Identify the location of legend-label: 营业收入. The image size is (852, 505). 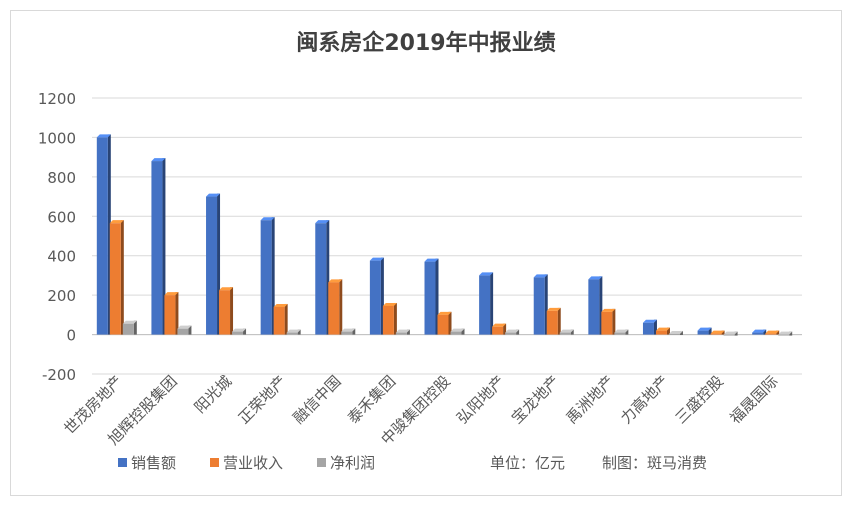
(253, 463).